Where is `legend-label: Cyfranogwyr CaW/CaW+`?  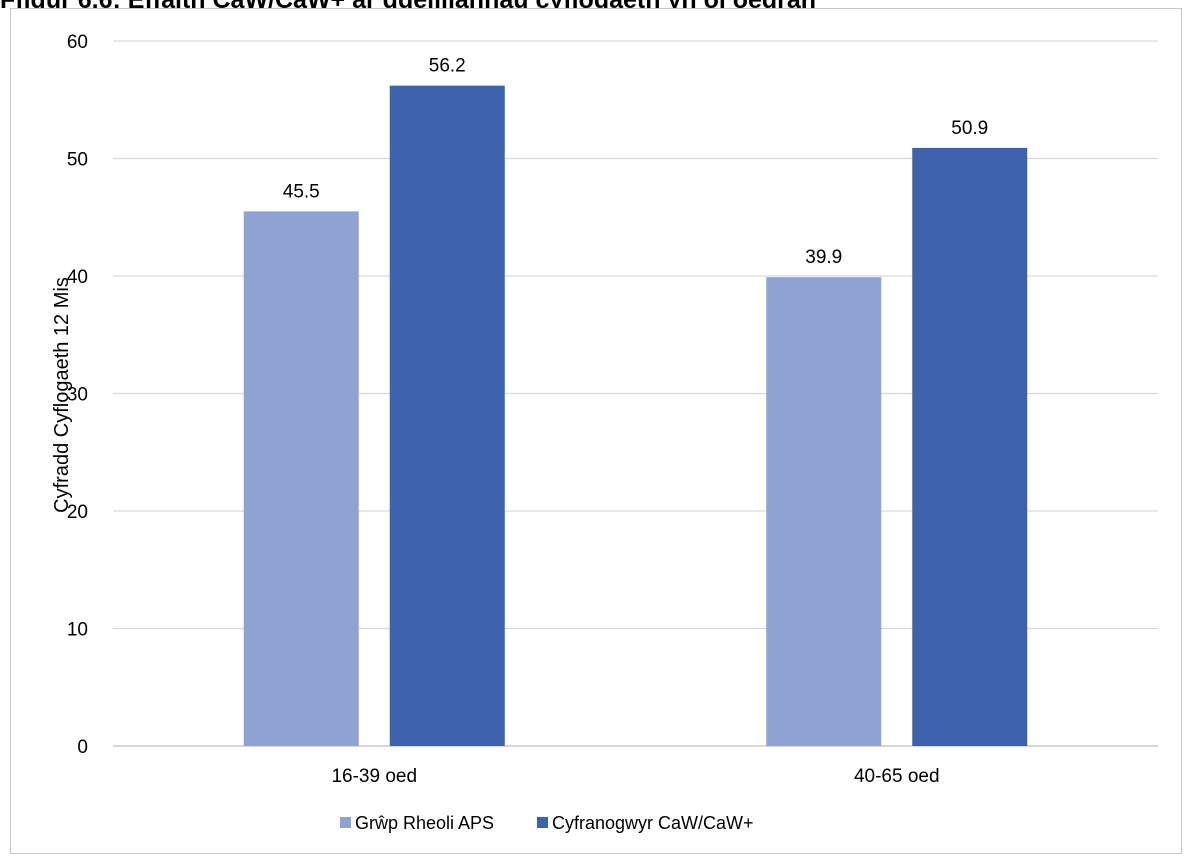
legend-label: Cyfranogwyr CaW/CaW+ is located at coordinates (653, 823).